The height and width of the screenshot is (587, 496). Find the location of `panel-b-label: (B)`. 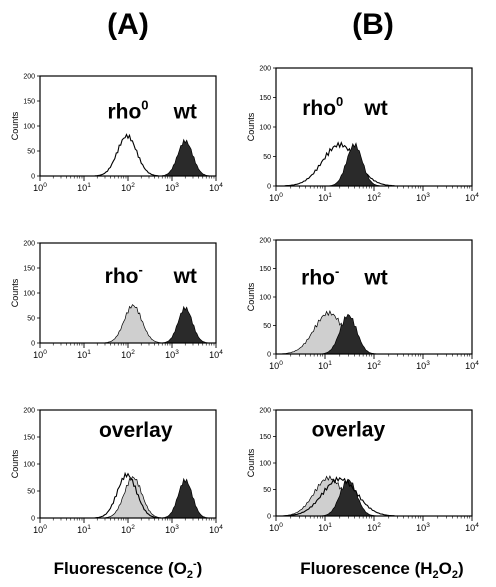

panel-b-label: (B) is located at coordinates (373, 24).